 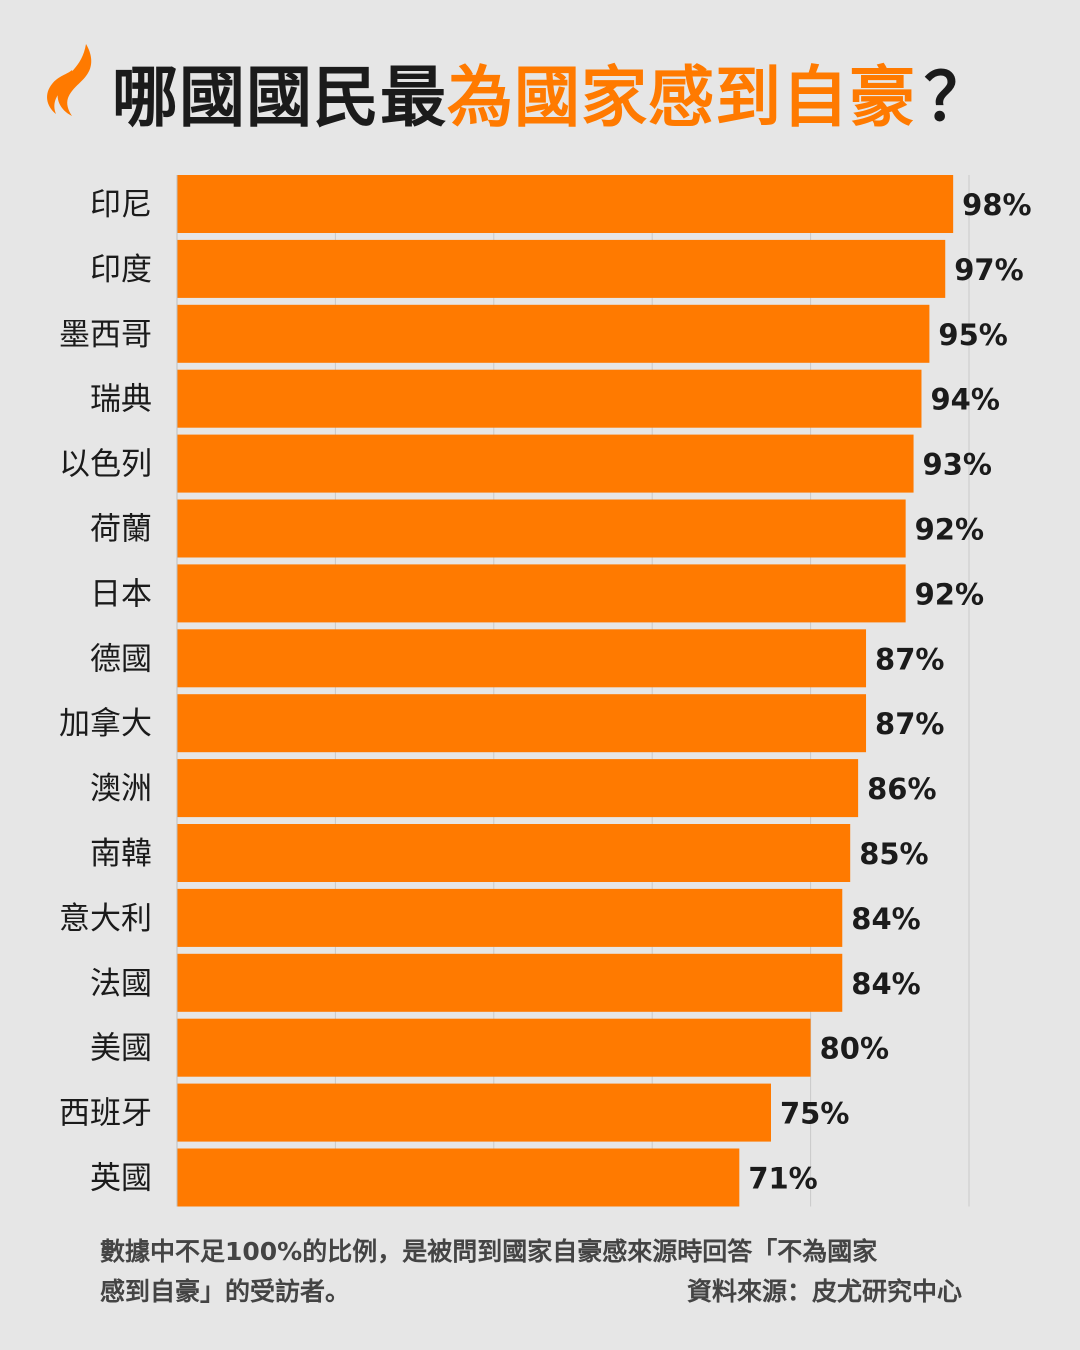 I want to click on value-label: 80%, so click(x=854, y=1049).